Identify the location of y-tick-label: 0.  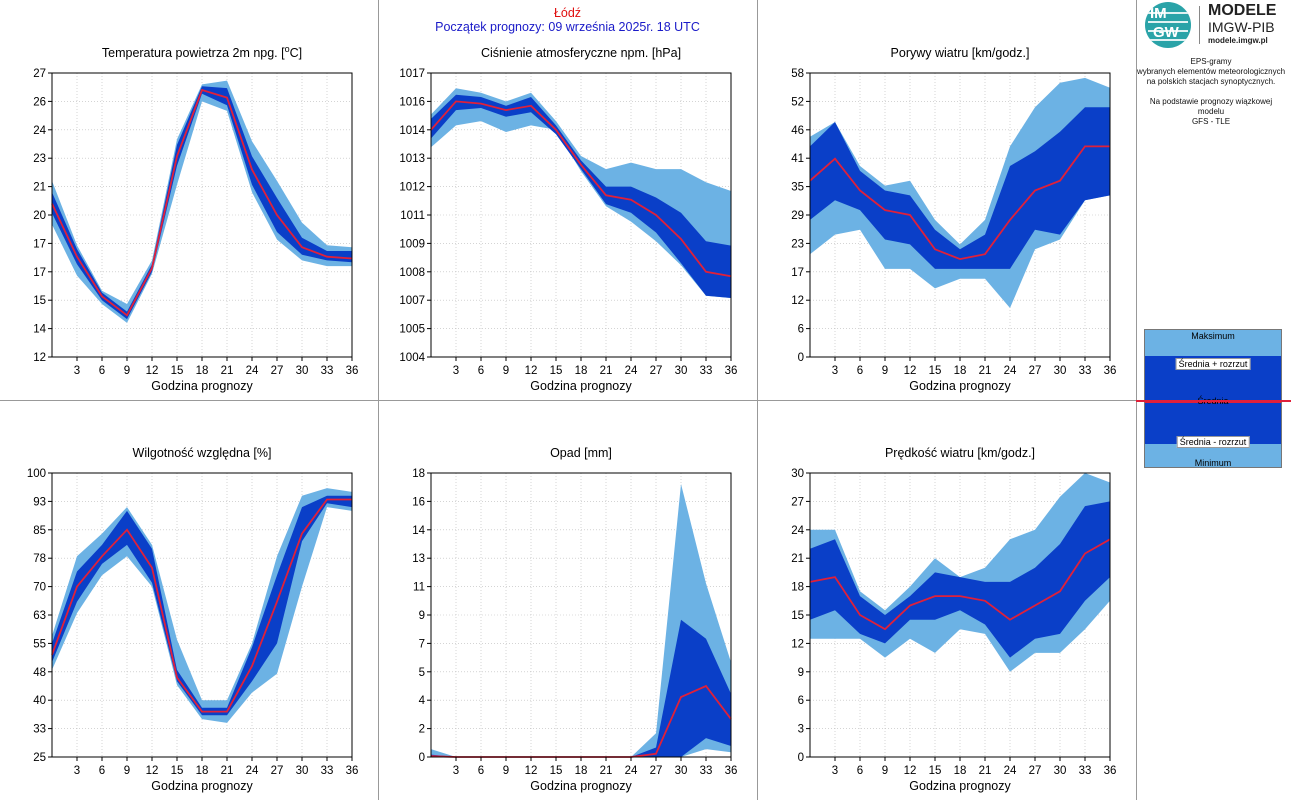
(422, 758).